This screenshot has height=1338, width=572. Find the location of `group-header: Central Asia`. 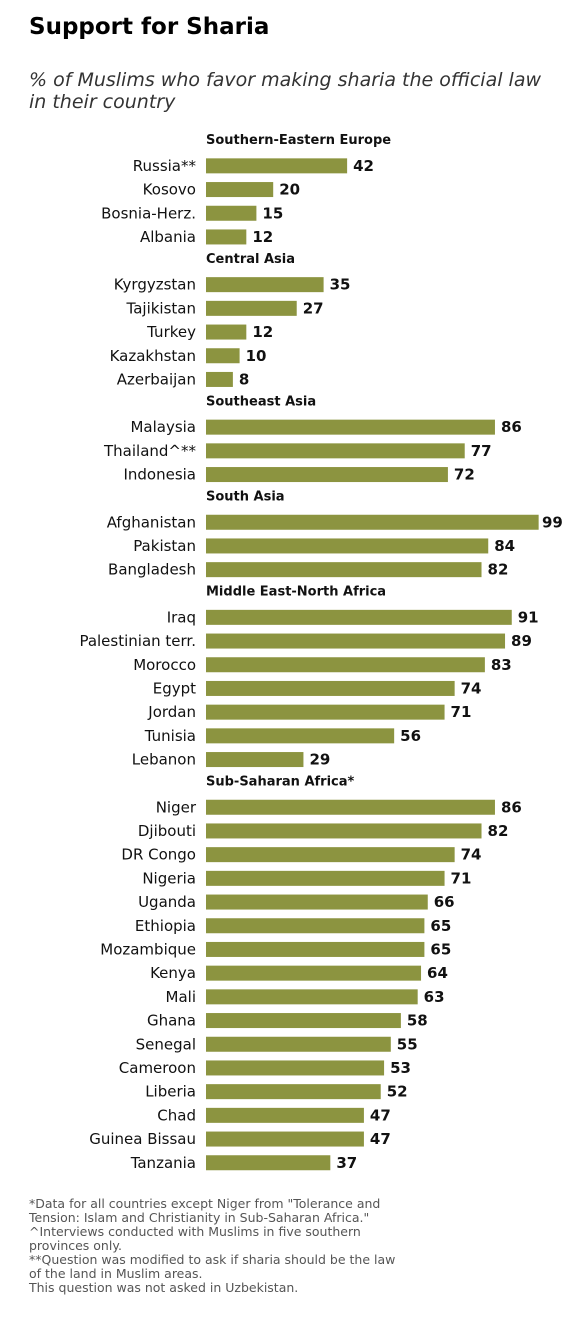

group-header: Central Asia is located at coordinates (250, 259).